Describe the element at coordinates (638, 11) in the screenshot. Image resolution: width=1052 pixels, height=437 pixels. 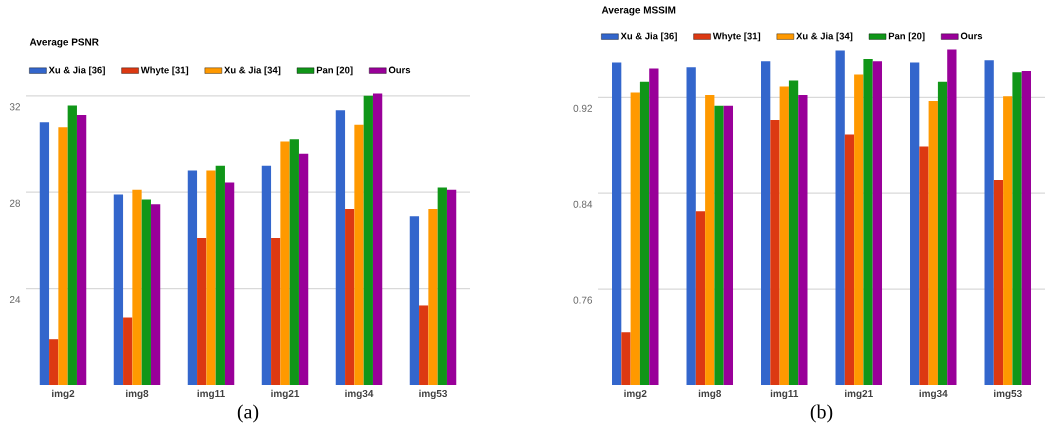
I see `chart-title: Average MSSIM` at that location.